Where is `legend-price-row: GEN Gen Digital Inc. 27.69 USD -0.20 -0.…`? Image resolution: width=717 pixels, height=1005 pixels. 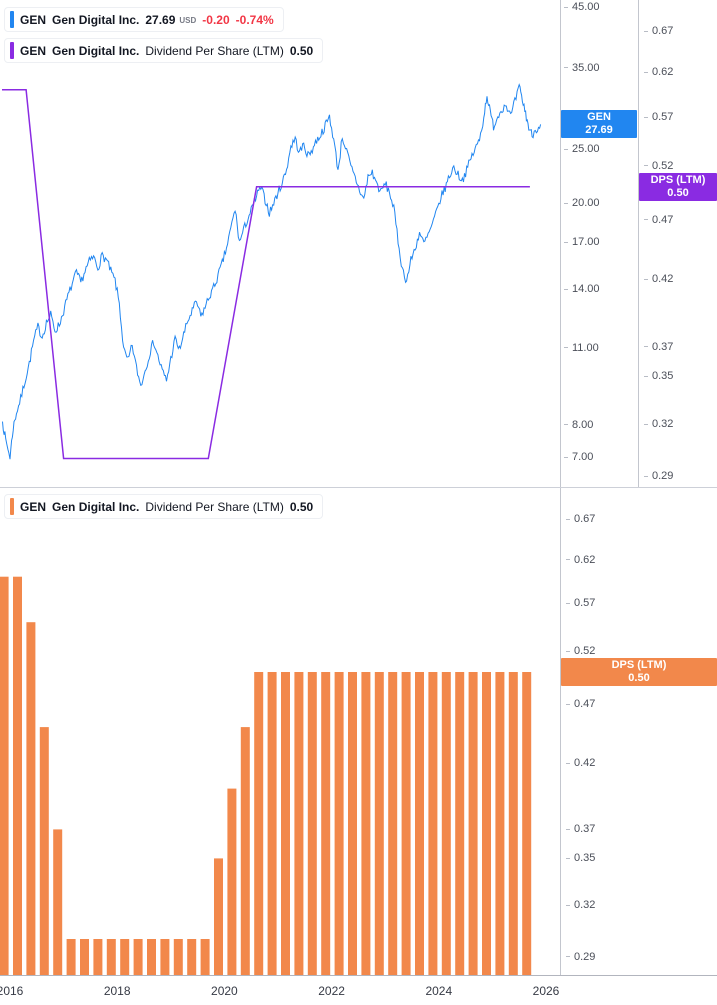 legend-price-row: GEN Gen Digital Inc. 27.69 USD -0.20 -0.… is located at coordinates (144, 19).